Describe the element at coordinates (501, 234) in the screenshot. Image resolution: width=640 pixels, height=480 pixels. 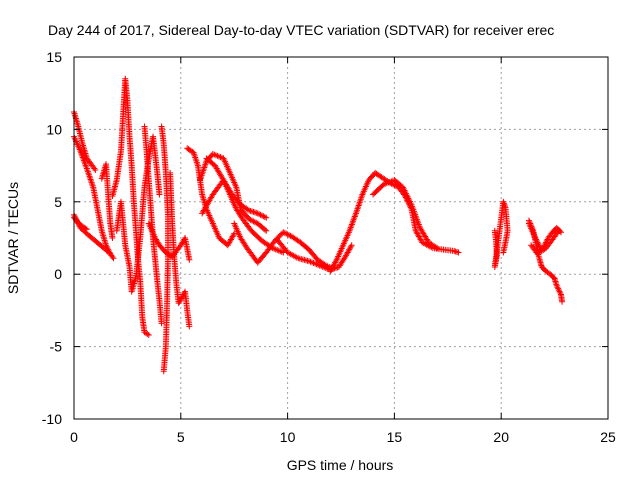
I see `series-arc-t` at that location.